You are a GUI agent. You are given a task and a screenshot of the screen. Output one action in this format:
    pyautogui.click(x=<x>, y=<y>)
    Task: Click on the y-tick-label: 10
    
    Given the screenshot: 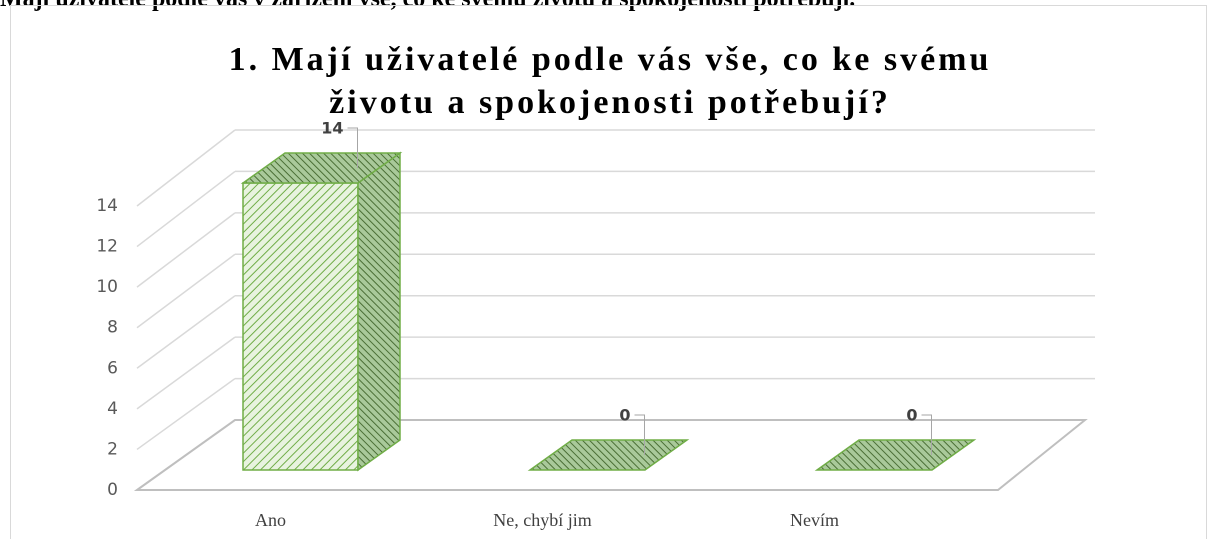 What is the action you would take?
    pyautogui.click(x=107, y=287)
    